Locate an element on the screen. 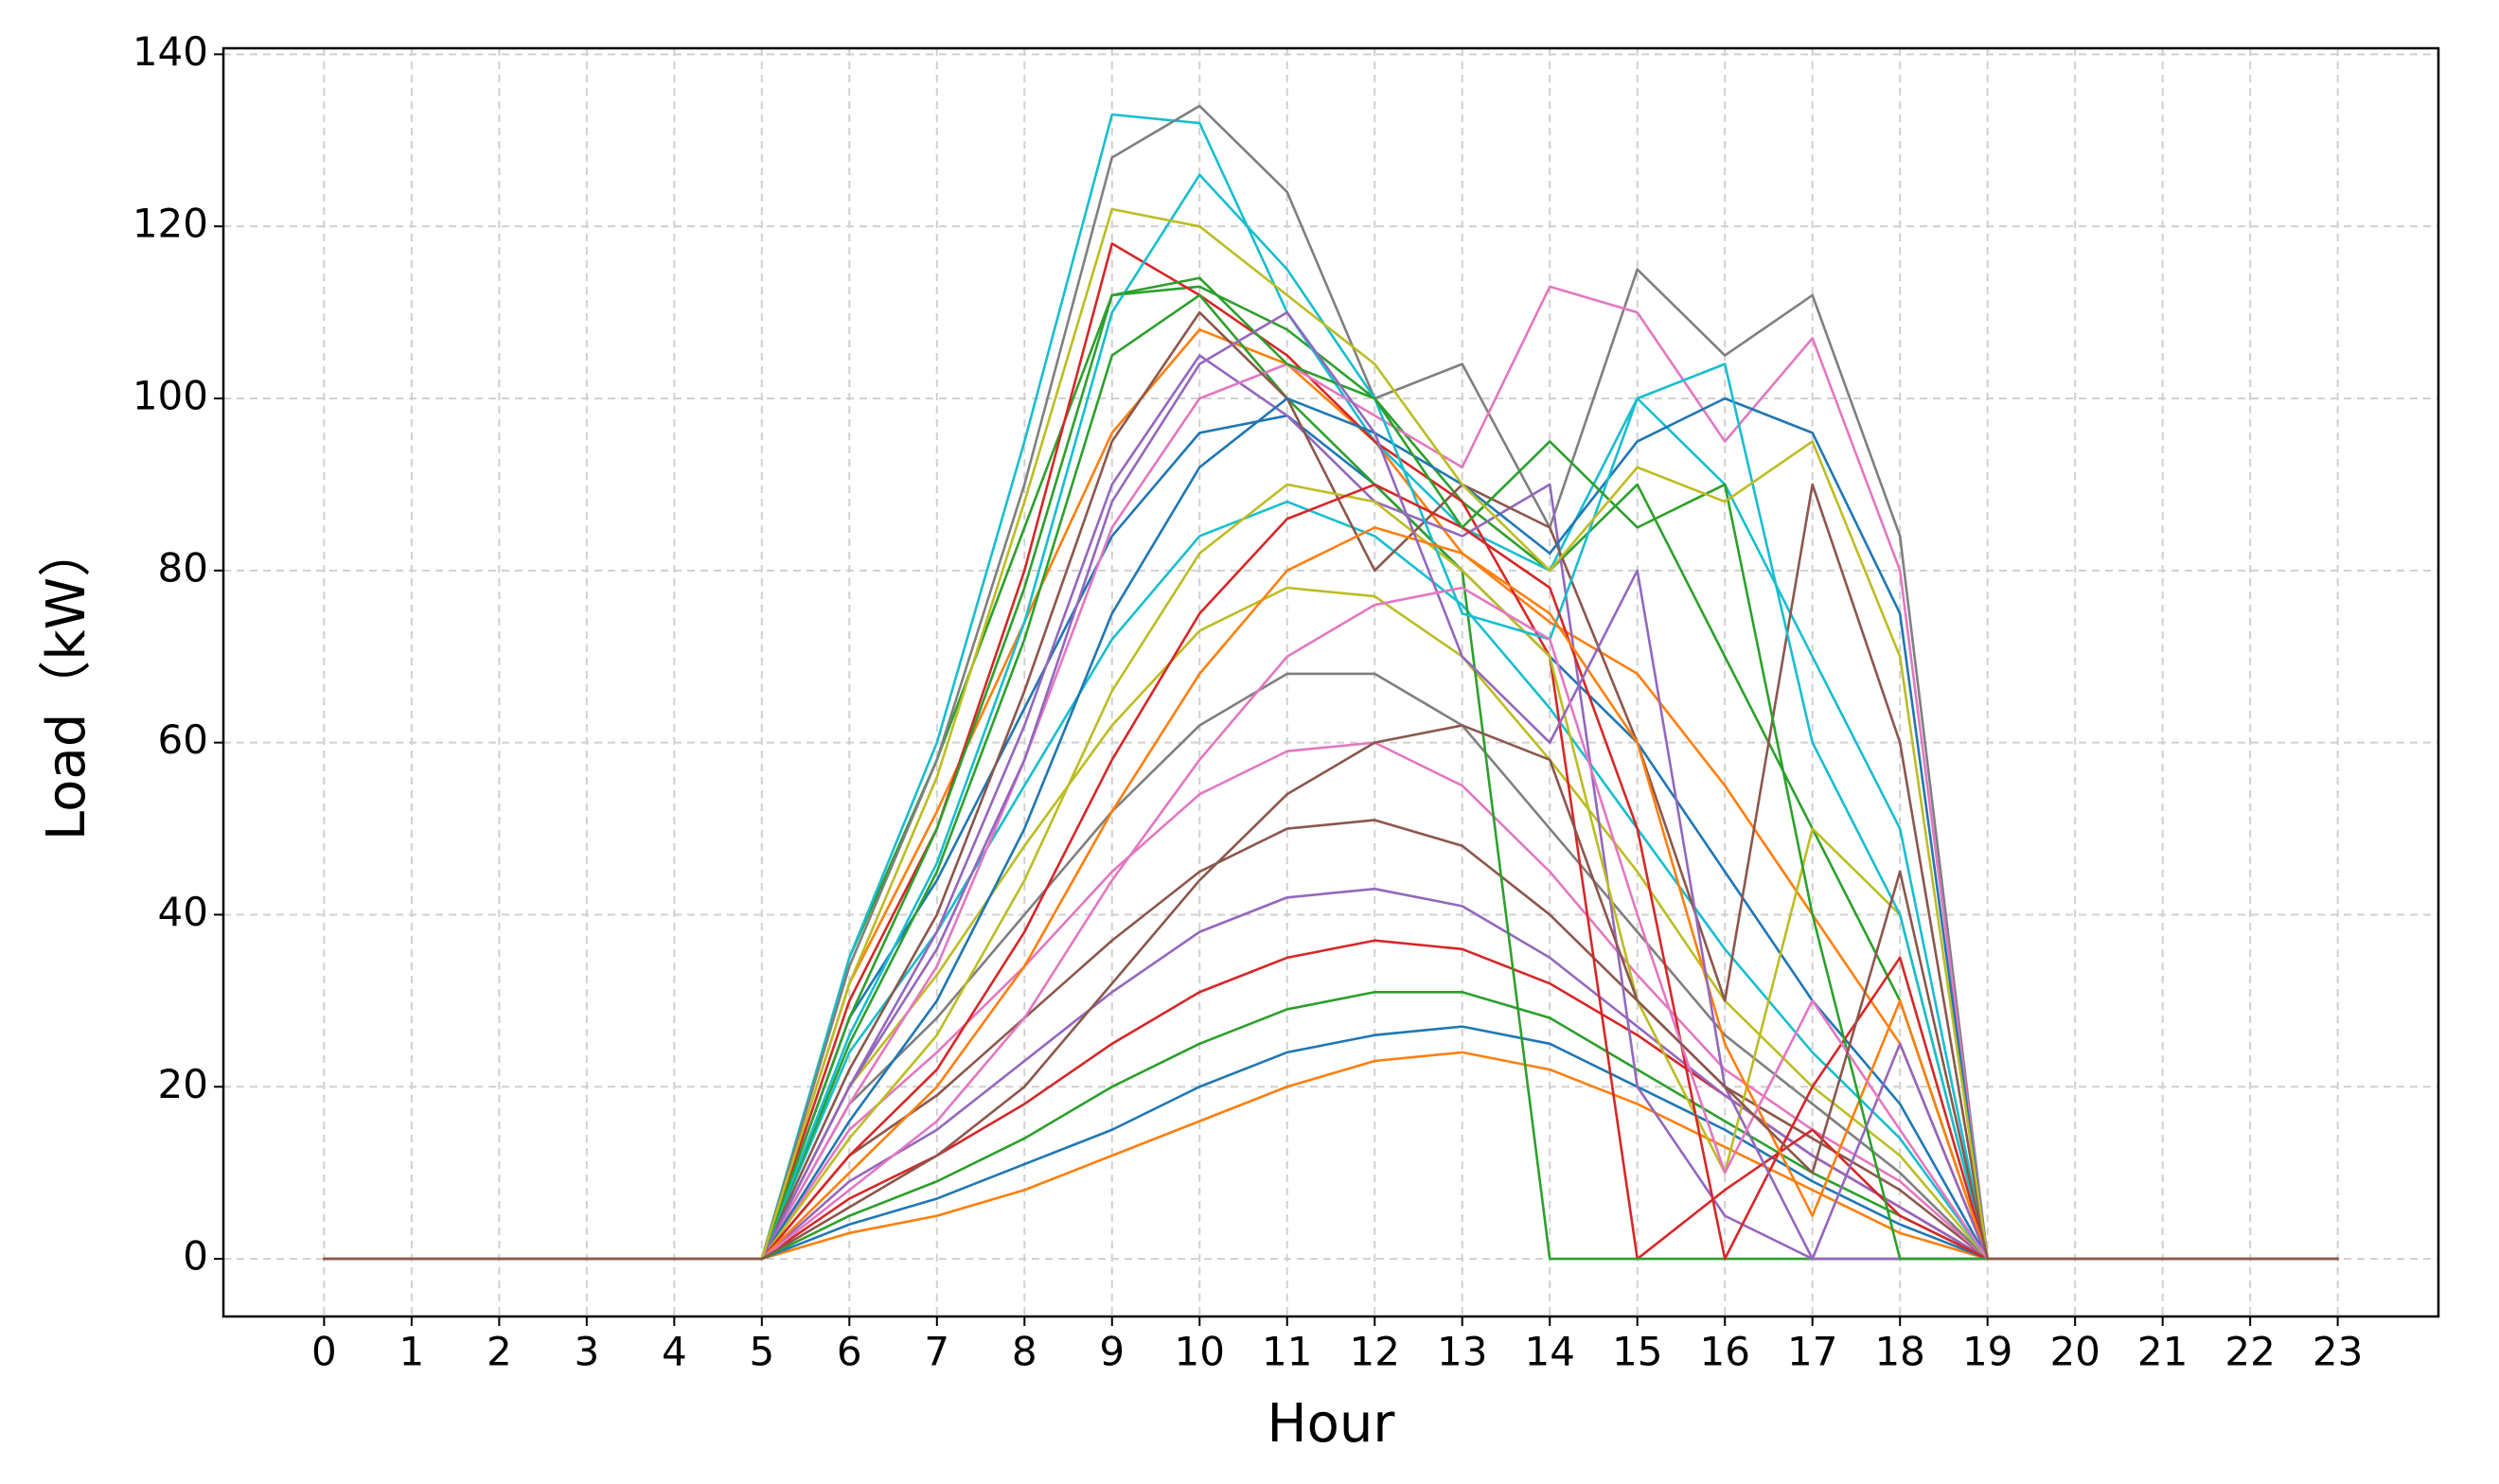  y-tick-label: 40 is located at coordinates (183, 912).